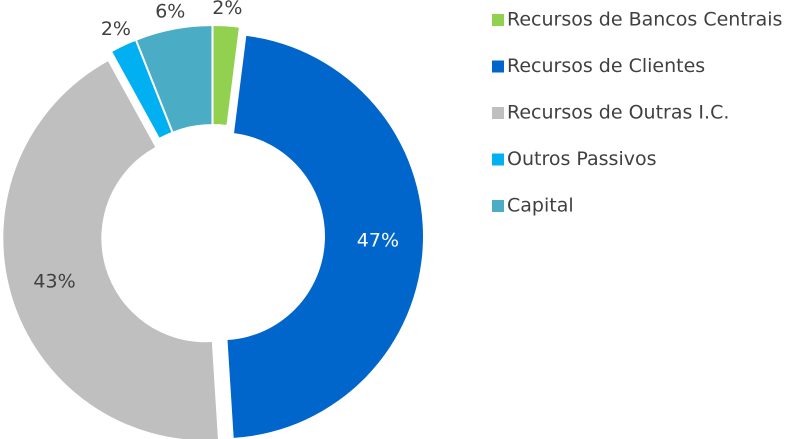  What do you see at coordinates (170, 12) in the screenshot?
I see `data-label: 6%` at bounding box center [170, 12].